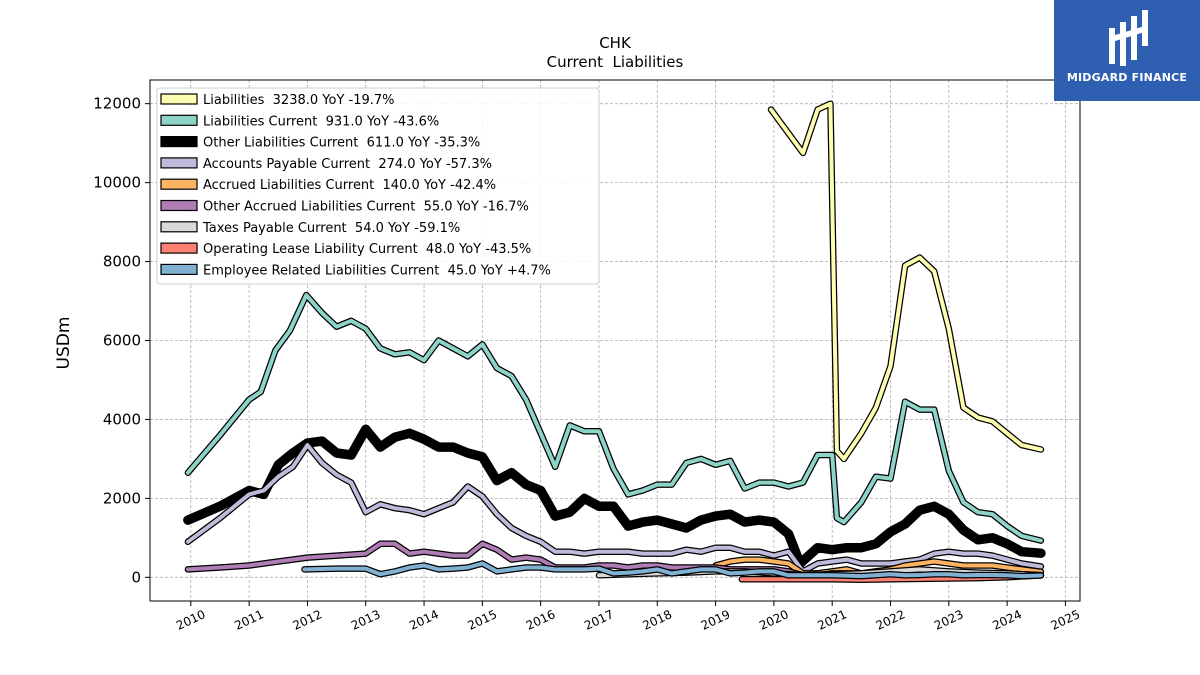  I want to click on legend-label: Liabilities Current 931.0 YoY -43.6%, so click(321, 121).